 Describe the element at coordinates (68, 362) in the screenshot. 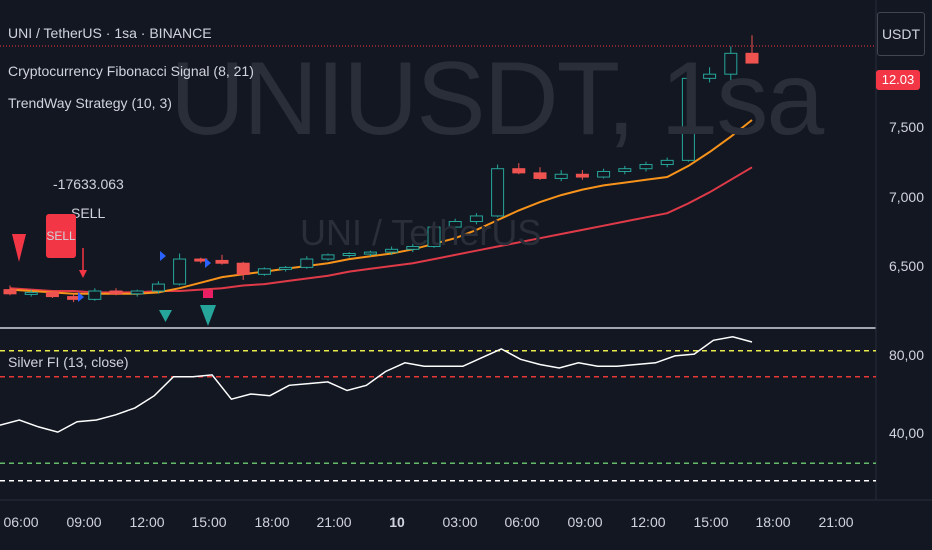

I see `oscillator-label: Silver FI (13, close)` at that location.